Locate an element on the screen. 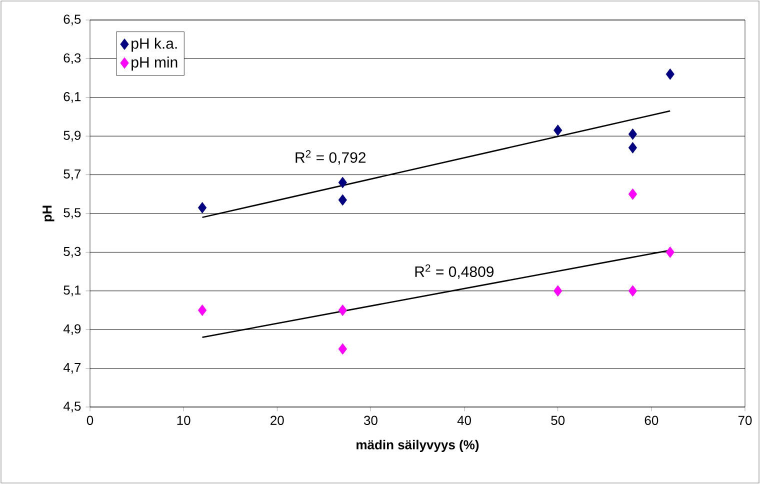 This screenshot has height=484, width=760. y-tick-label: 4,9 is located at coordinates (72, 329).